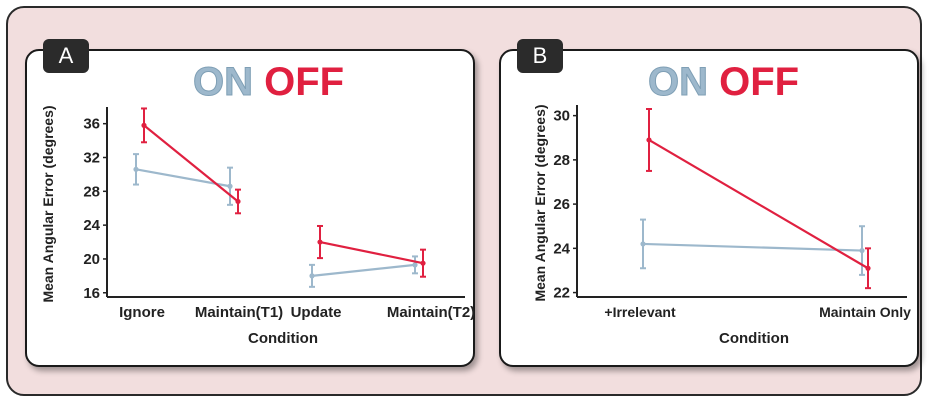 This screenshot has height=404, width=930. What do you see at coordinates (91, 191) in the screenshot?
I see `a-y-tick-label-3: 28` at bounding box center [91, 191].